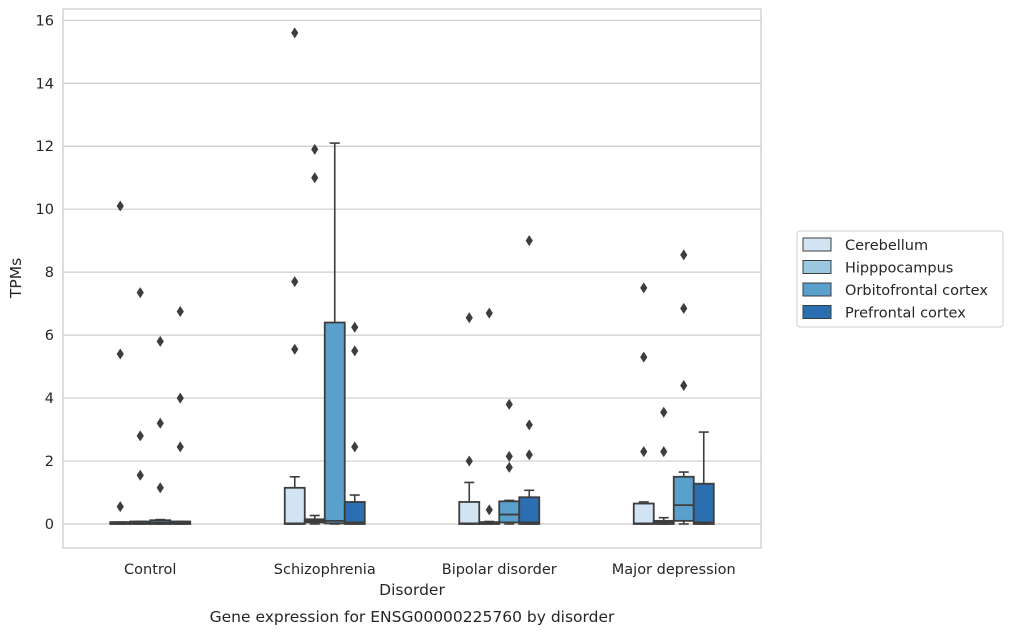 The width and height of the screenshot is (1013, 634). Describe the element at coordinates (150, 570) in the screenshot. I see `x-tick-label: Control` at that location.